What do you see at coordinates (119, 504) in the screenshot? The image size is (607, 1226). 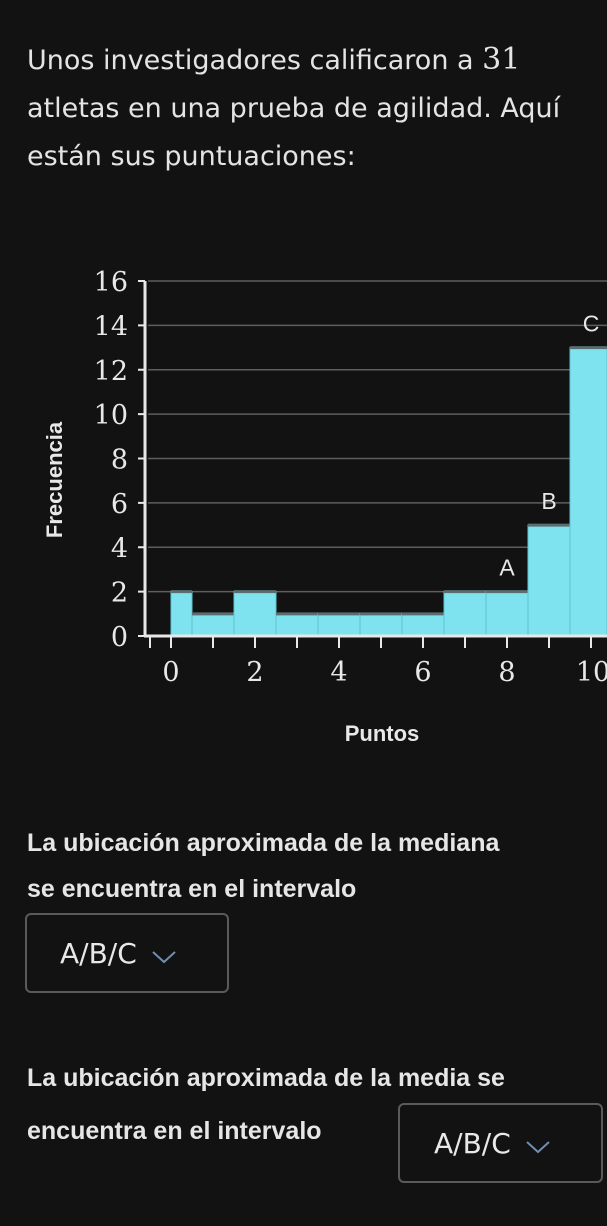 I see `y-tick-label: 6` at bounding box center [119, 504].